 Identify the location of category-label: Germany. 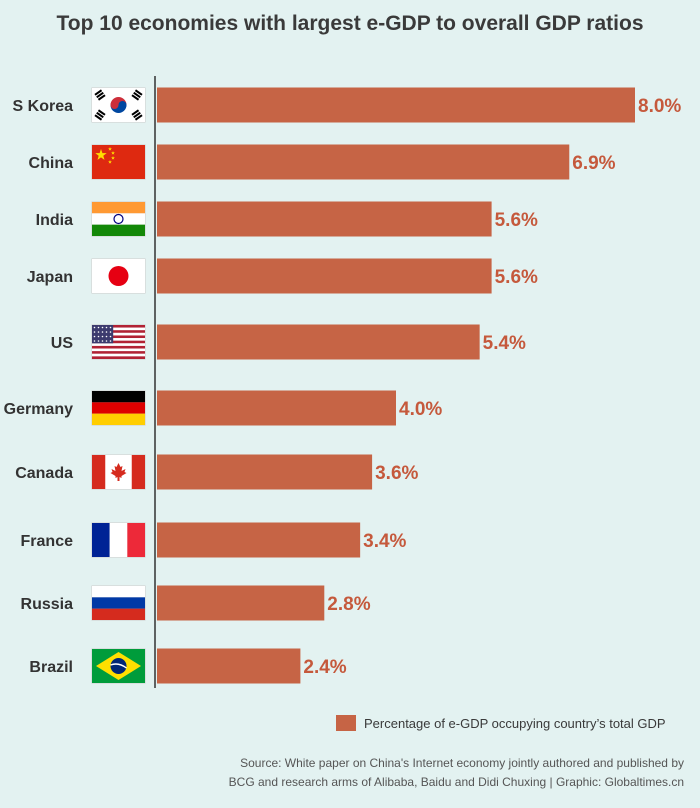
(38, 409).